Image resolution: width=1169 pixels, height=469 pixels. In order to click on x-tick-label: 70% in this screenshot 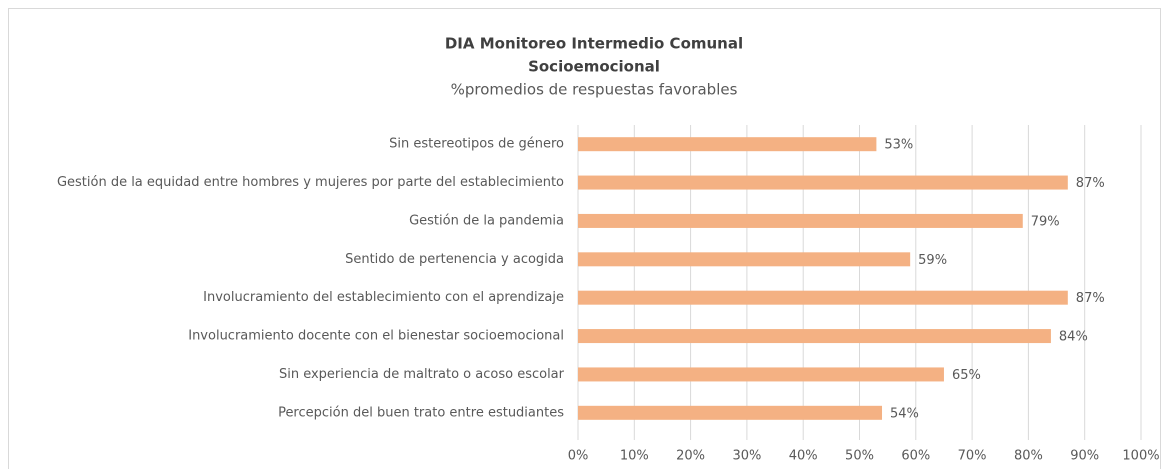, I will do `click(972, 456)`.